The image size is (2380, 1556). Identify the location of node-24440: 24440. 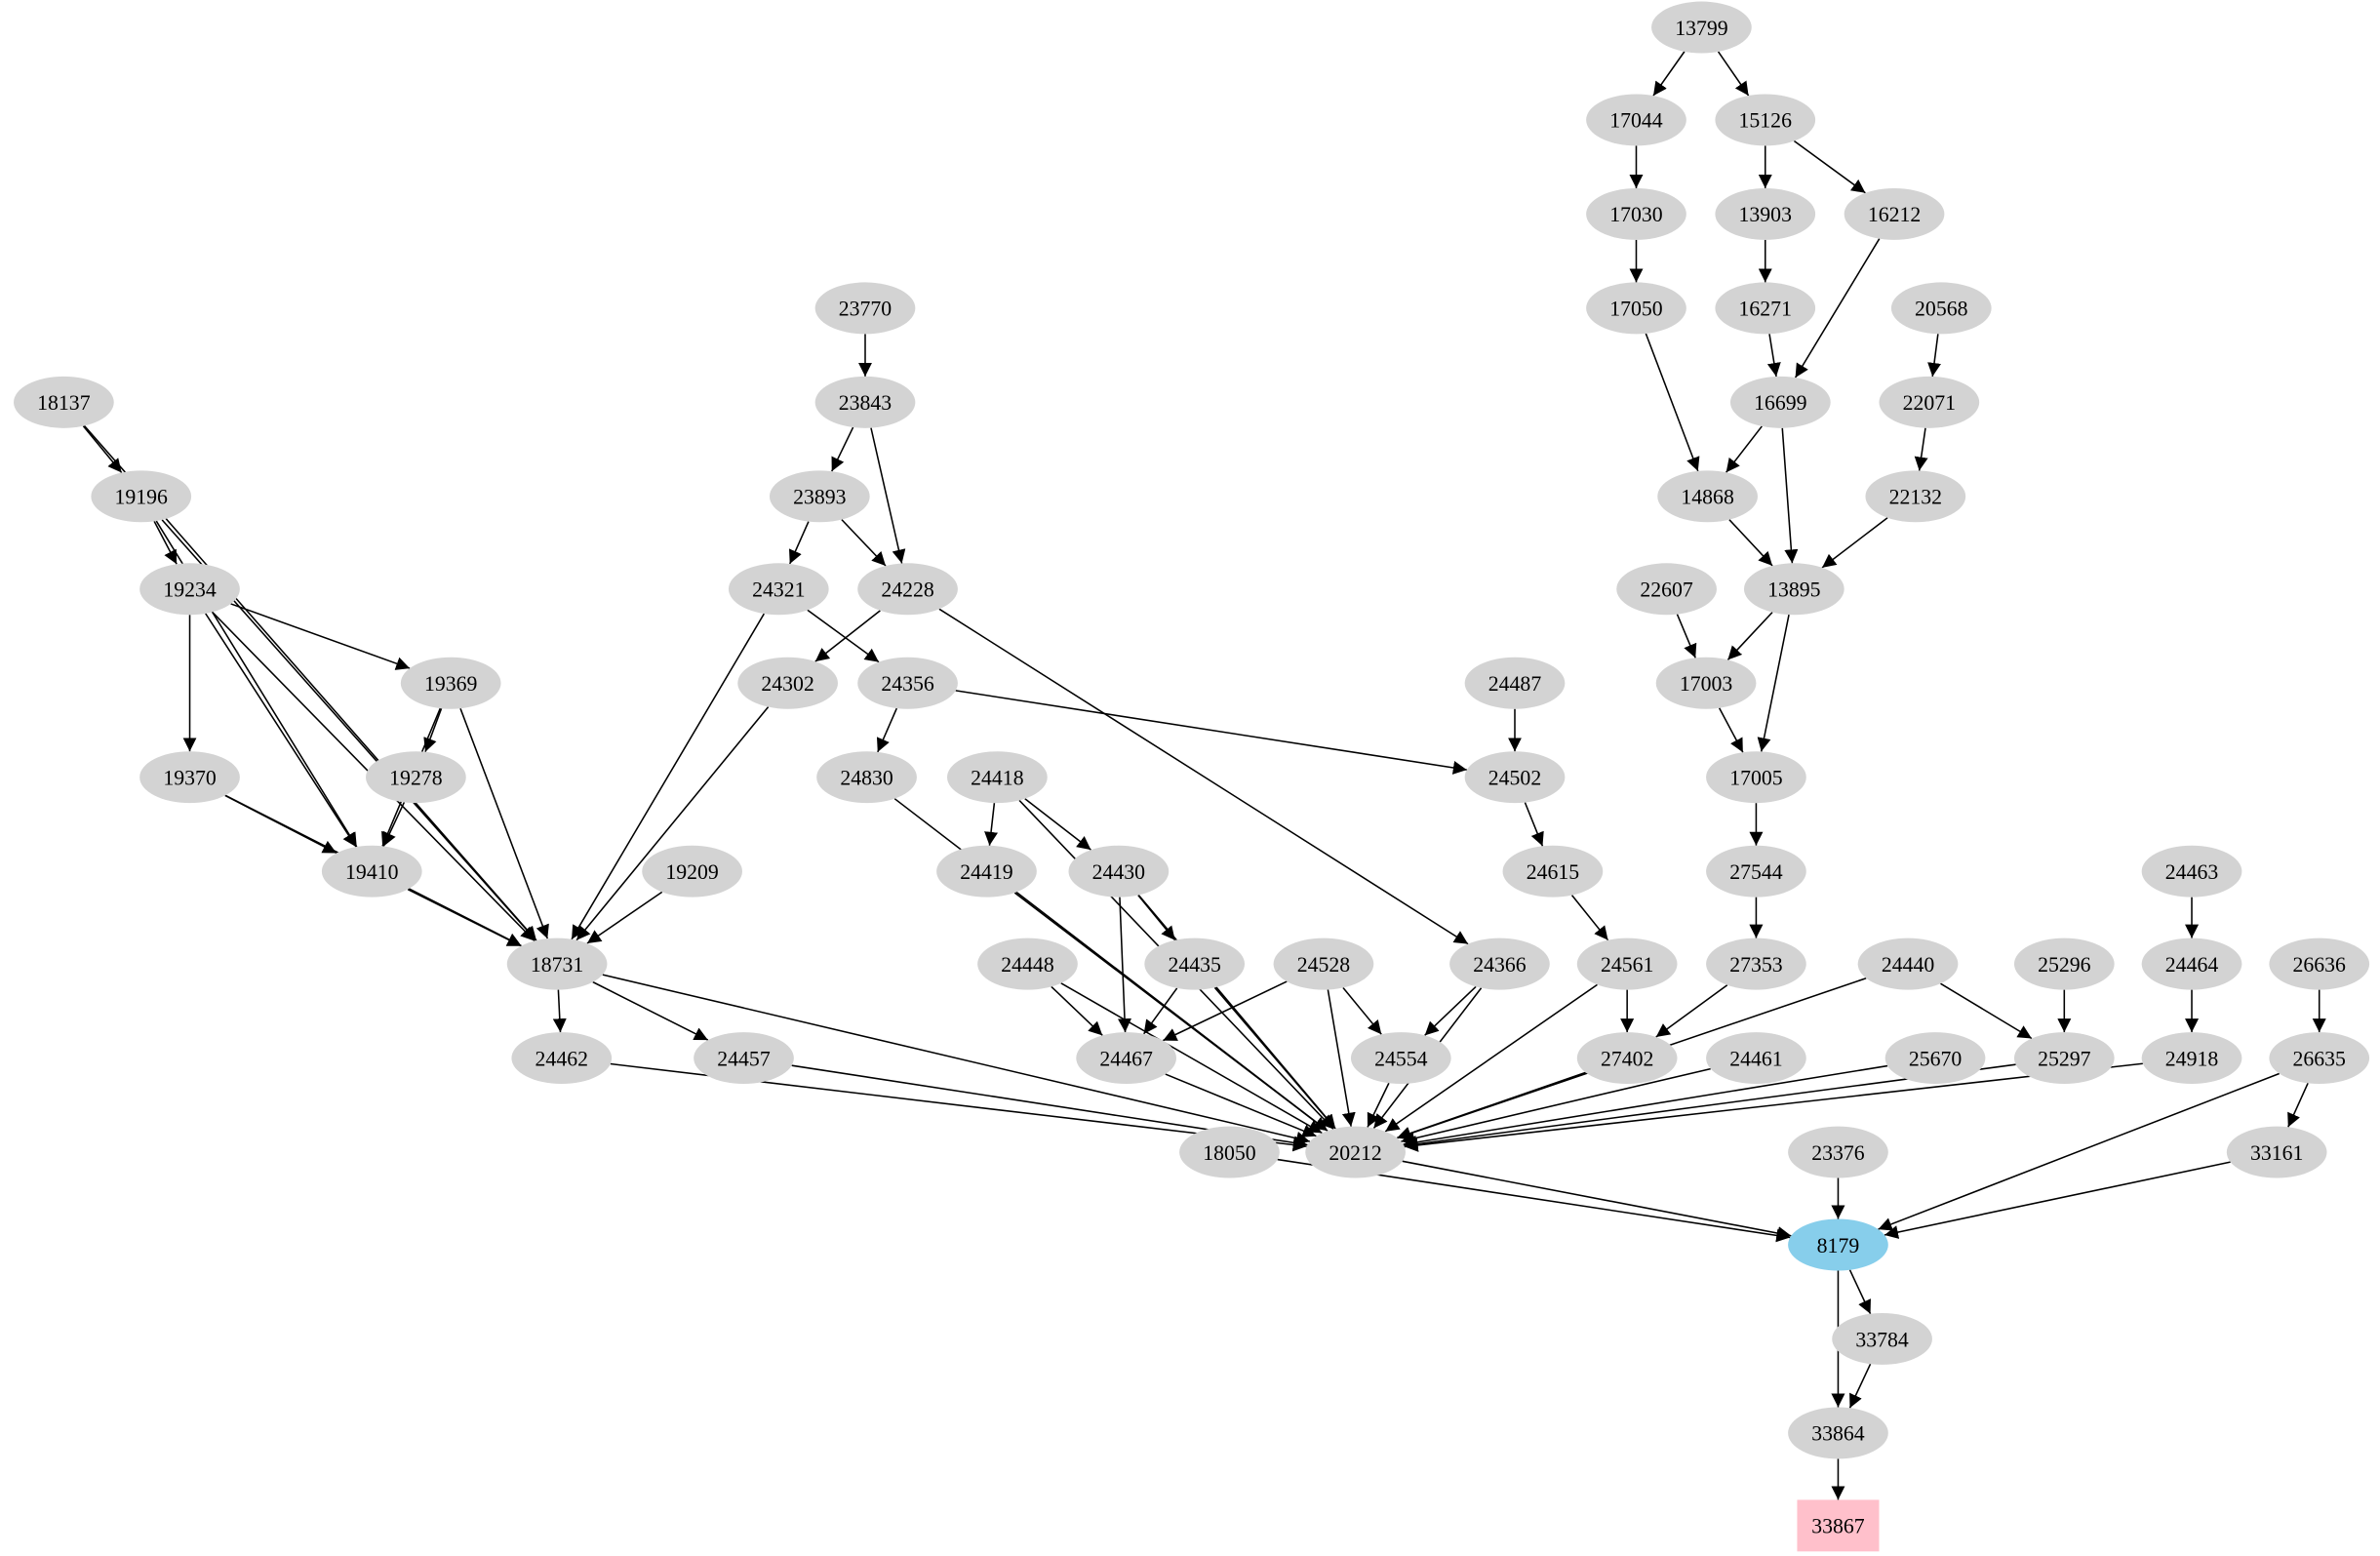
(1908, 964).